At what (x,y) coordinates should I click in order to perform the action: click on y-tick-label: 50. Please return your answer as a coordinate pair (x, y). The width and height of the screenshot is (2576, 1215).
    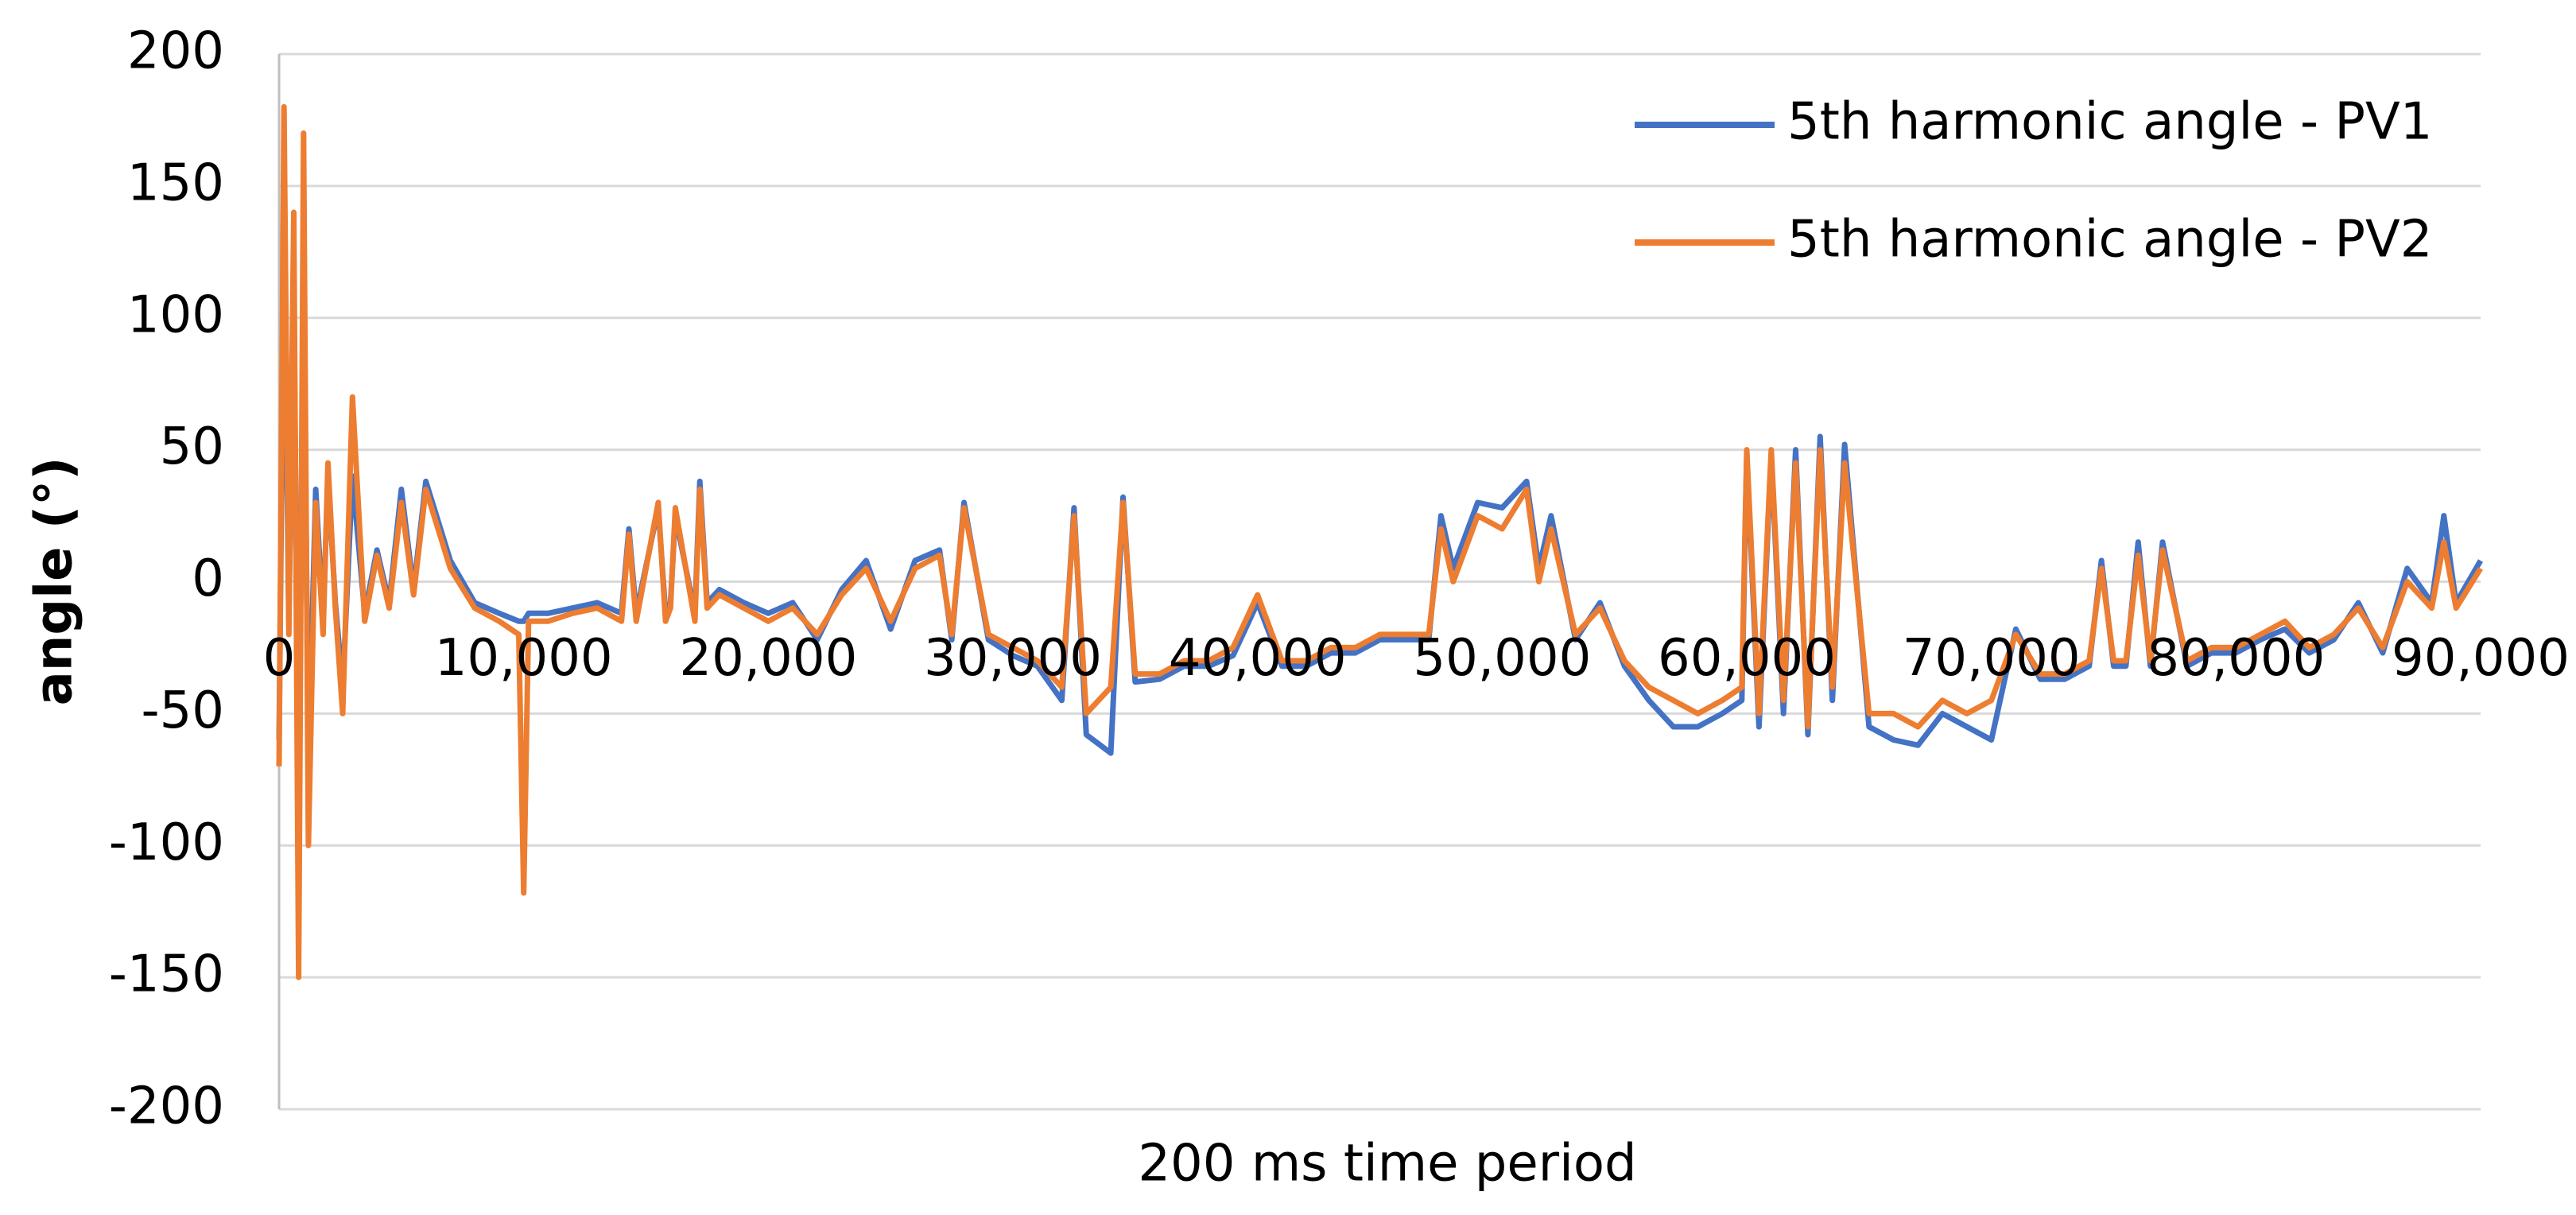
    Looking at the image, I should click on (192, 446).